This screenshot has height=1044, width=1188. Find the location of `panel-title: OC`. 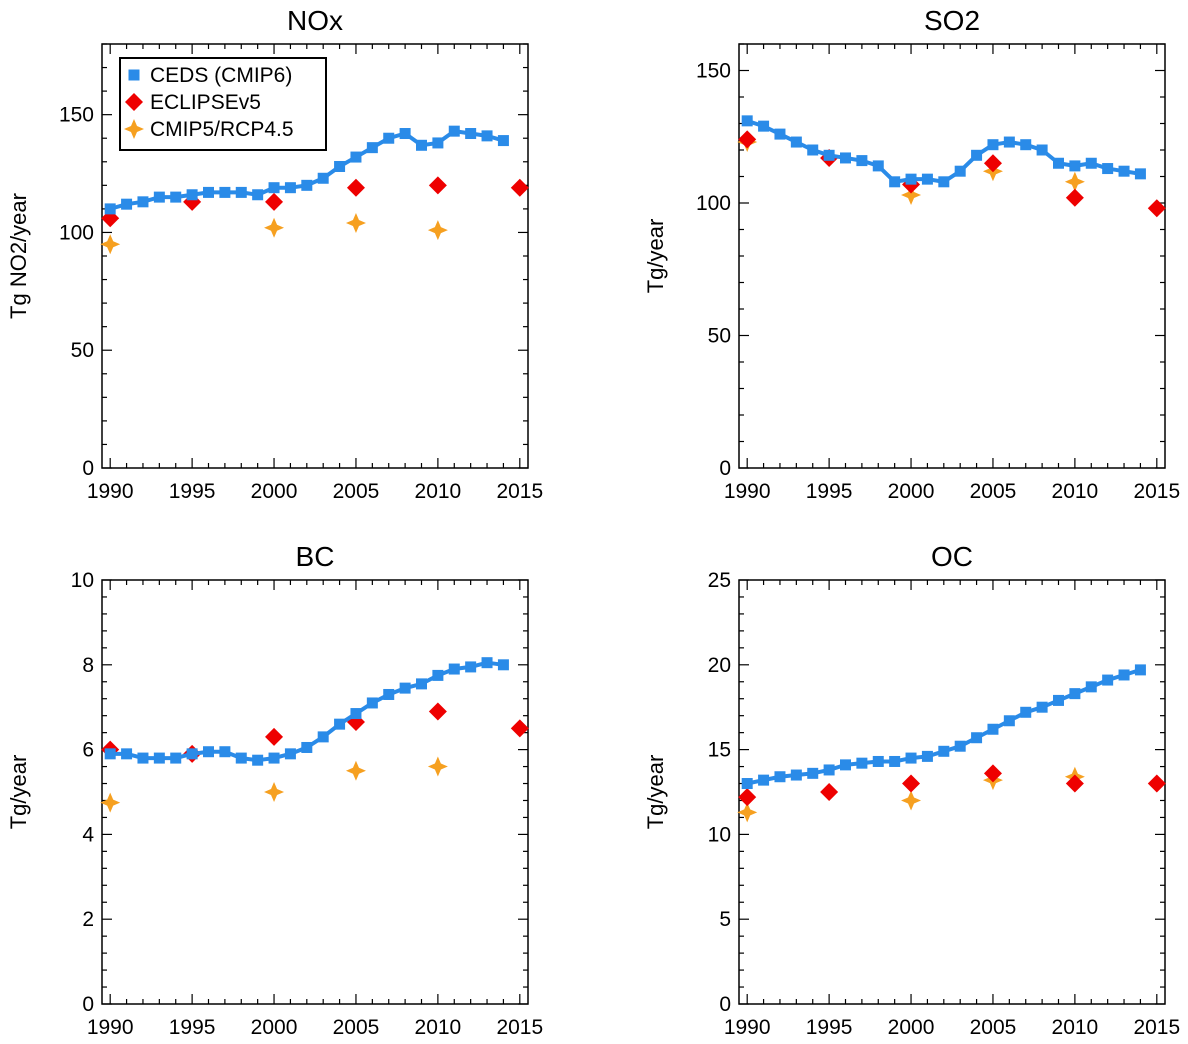

panel-title: OC is located at coordinates (952, 556).